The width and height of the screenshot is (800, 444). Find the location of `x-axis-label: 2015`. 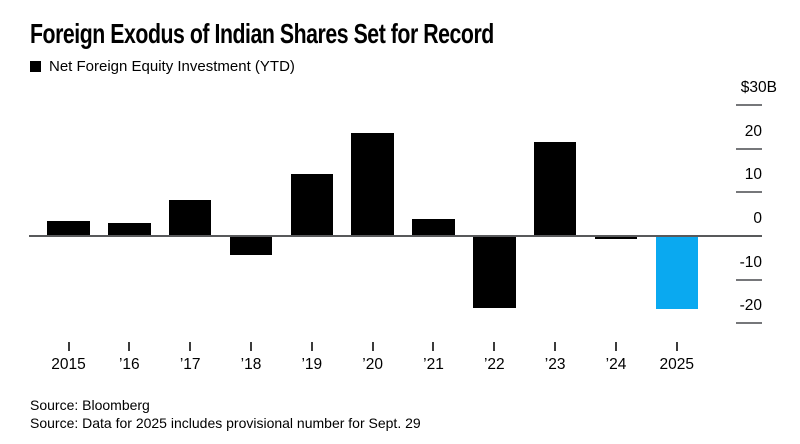

x-axis-label: 2015 is located at coordinates (68, 364).